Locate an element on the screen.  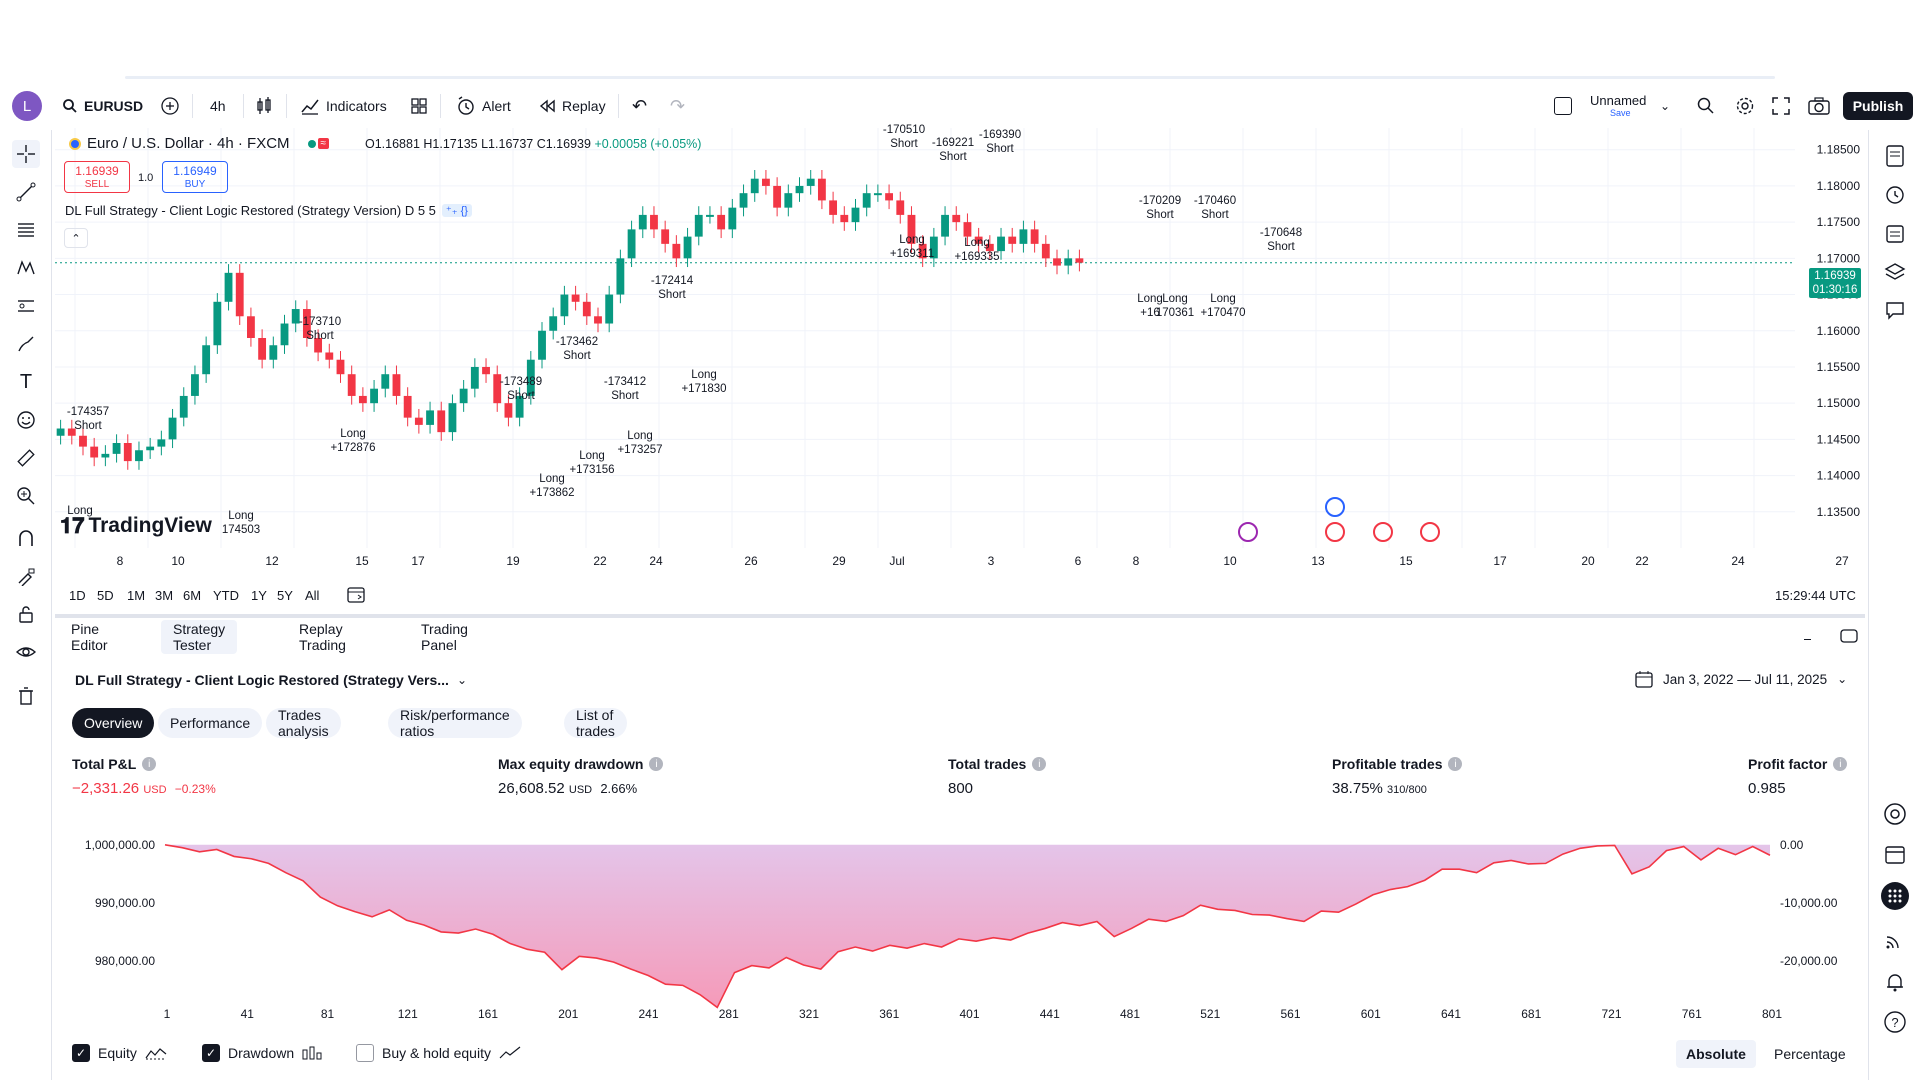
broadcast-icon is located at coordinates (1895, 940).